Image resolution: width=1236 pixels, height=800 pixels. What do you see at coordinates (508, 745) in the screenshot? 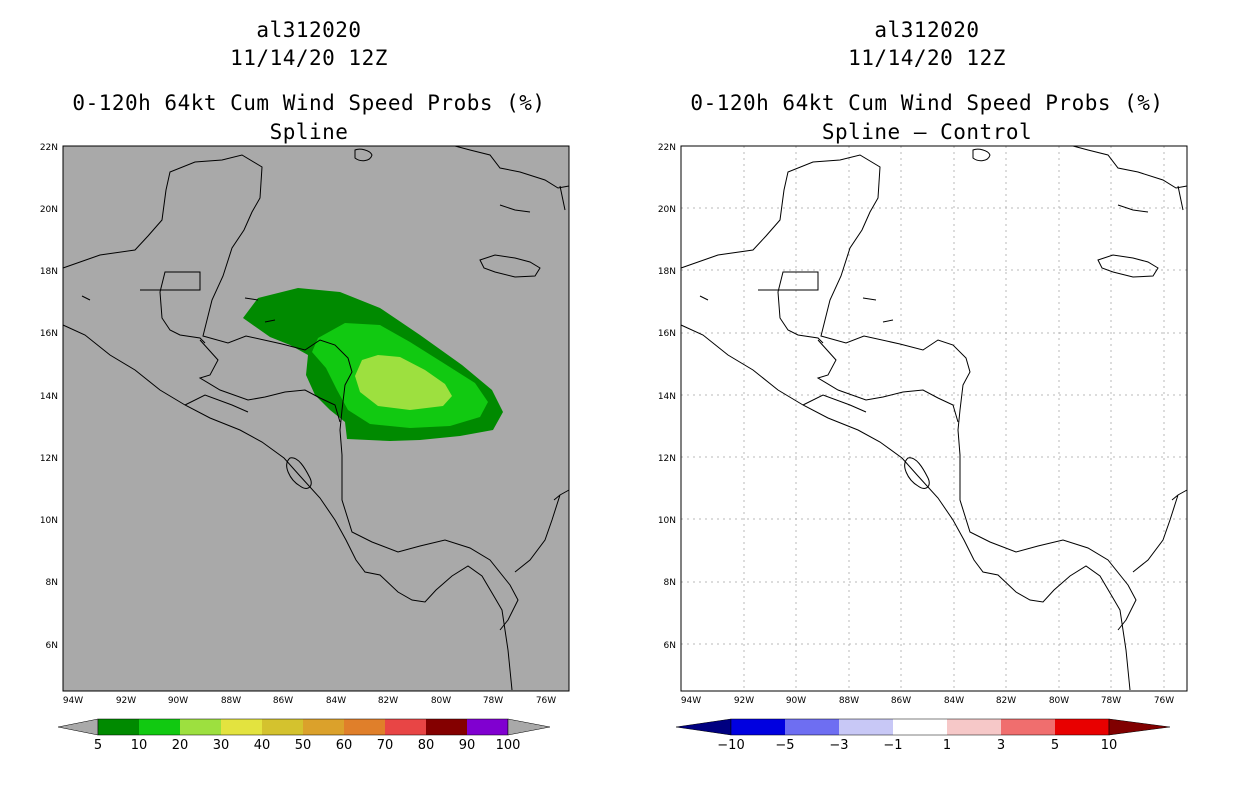
I see `colorbar-label: 100` at bounding box center [508, 745].